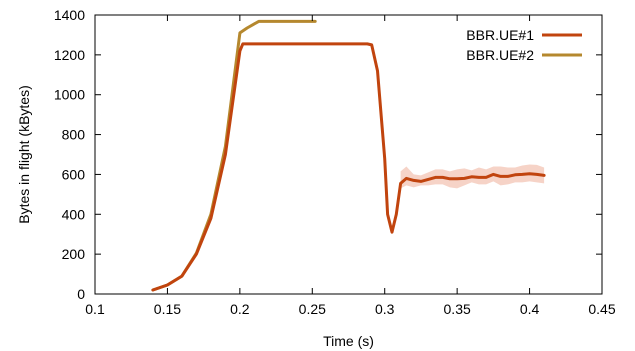 The width and height of the screenshot is (635, 351). Describe the element at coordinates (500, 35) in the screenshot. I see `legend-label-ue1: BBR.UE#1` at that location.